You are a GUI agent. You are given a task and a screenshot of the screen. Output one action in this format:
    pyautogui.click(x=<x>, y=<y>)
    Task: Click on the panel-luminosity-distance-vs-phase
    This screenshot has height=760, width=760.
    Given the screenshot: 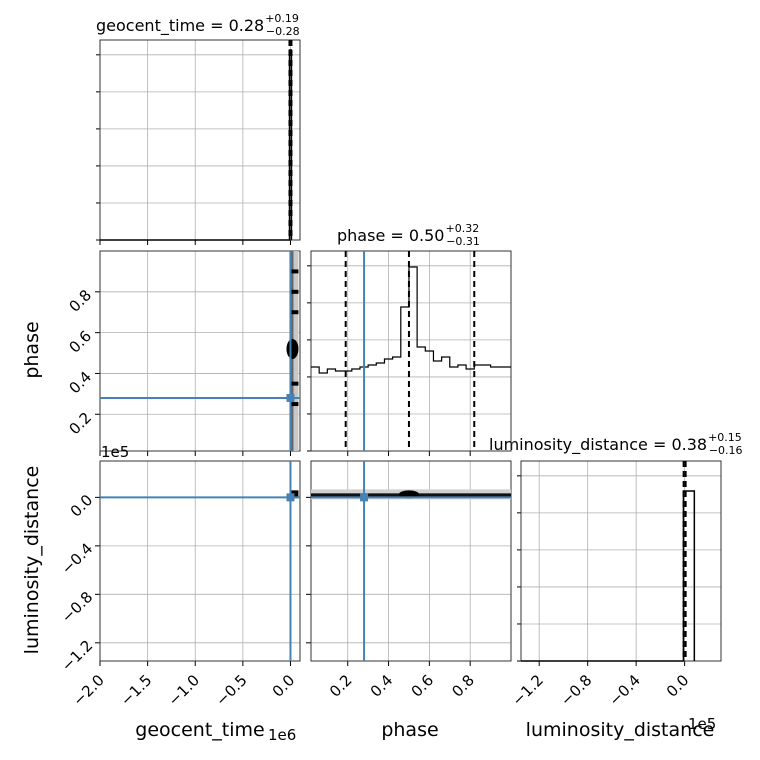 What is the action you would take?
    pyautogui.click(x=409, y=563)
    